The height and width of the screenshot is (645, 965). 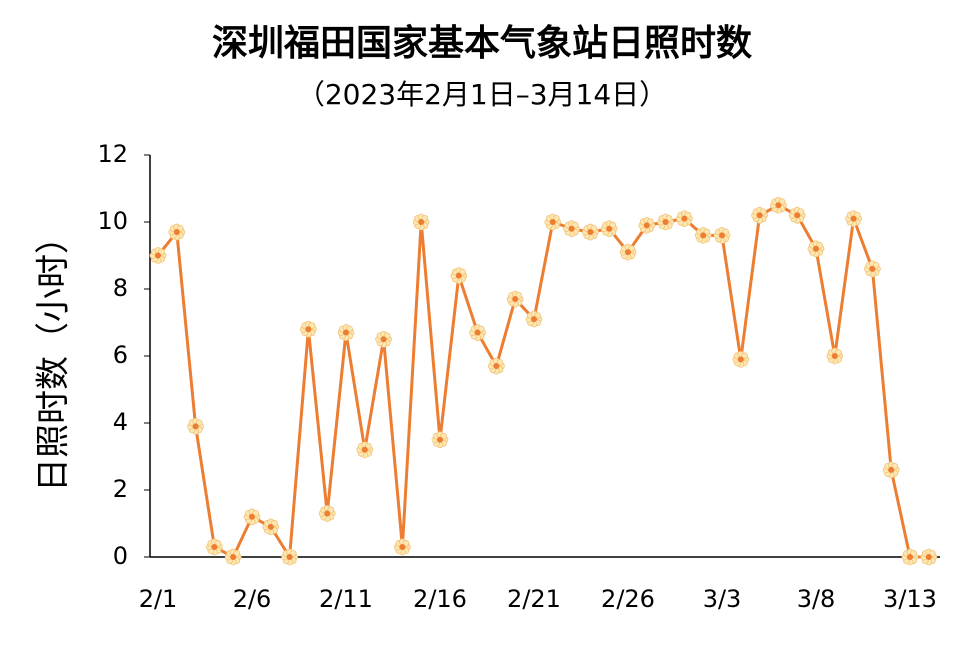 What do you see at coordinates (120, 556) in the screenshot?
I see `y-tick-label: 0` at bounding box center [120, 556].